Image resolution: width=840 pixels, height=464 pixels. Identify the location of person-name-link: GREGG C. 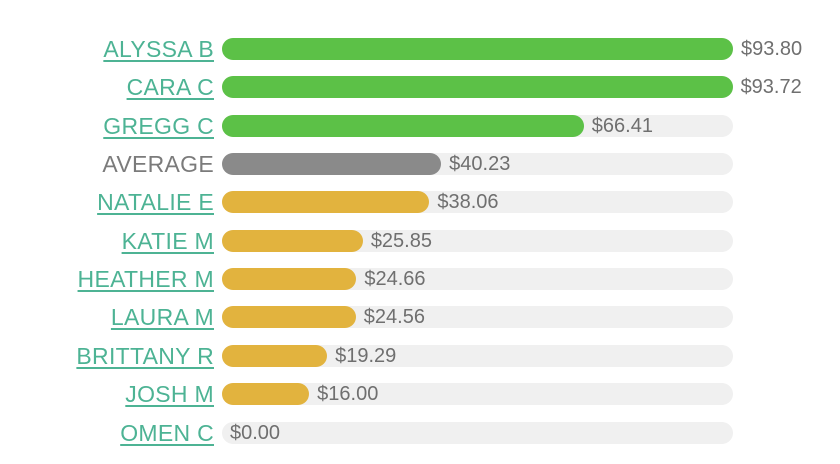
(158, 125).